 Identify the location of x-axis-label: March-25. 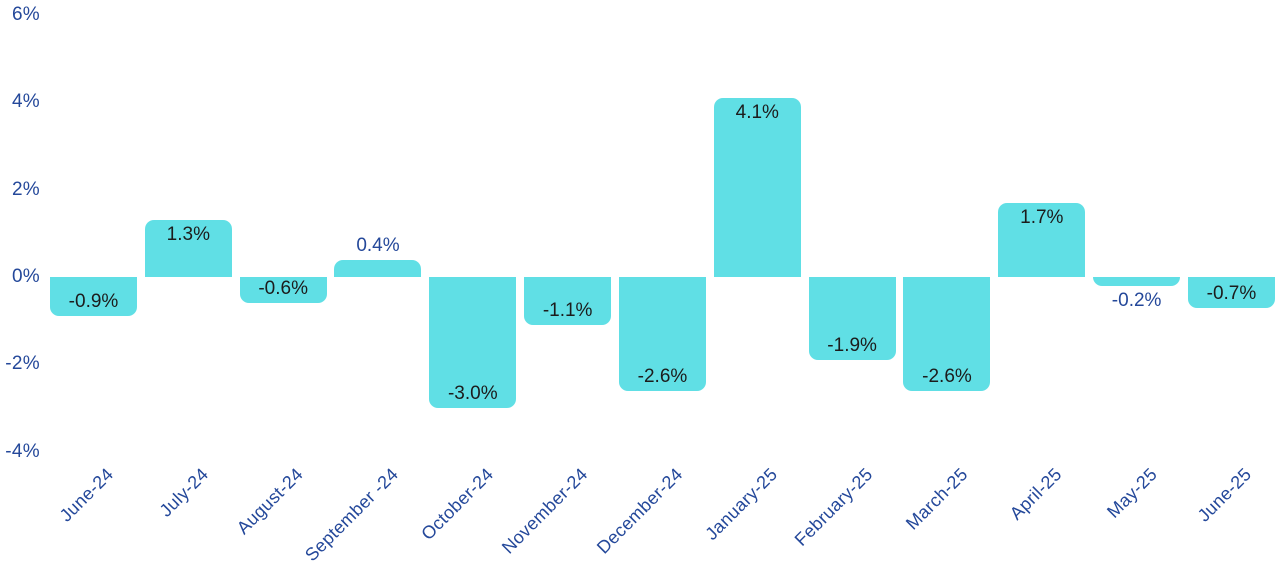
(936, 499).